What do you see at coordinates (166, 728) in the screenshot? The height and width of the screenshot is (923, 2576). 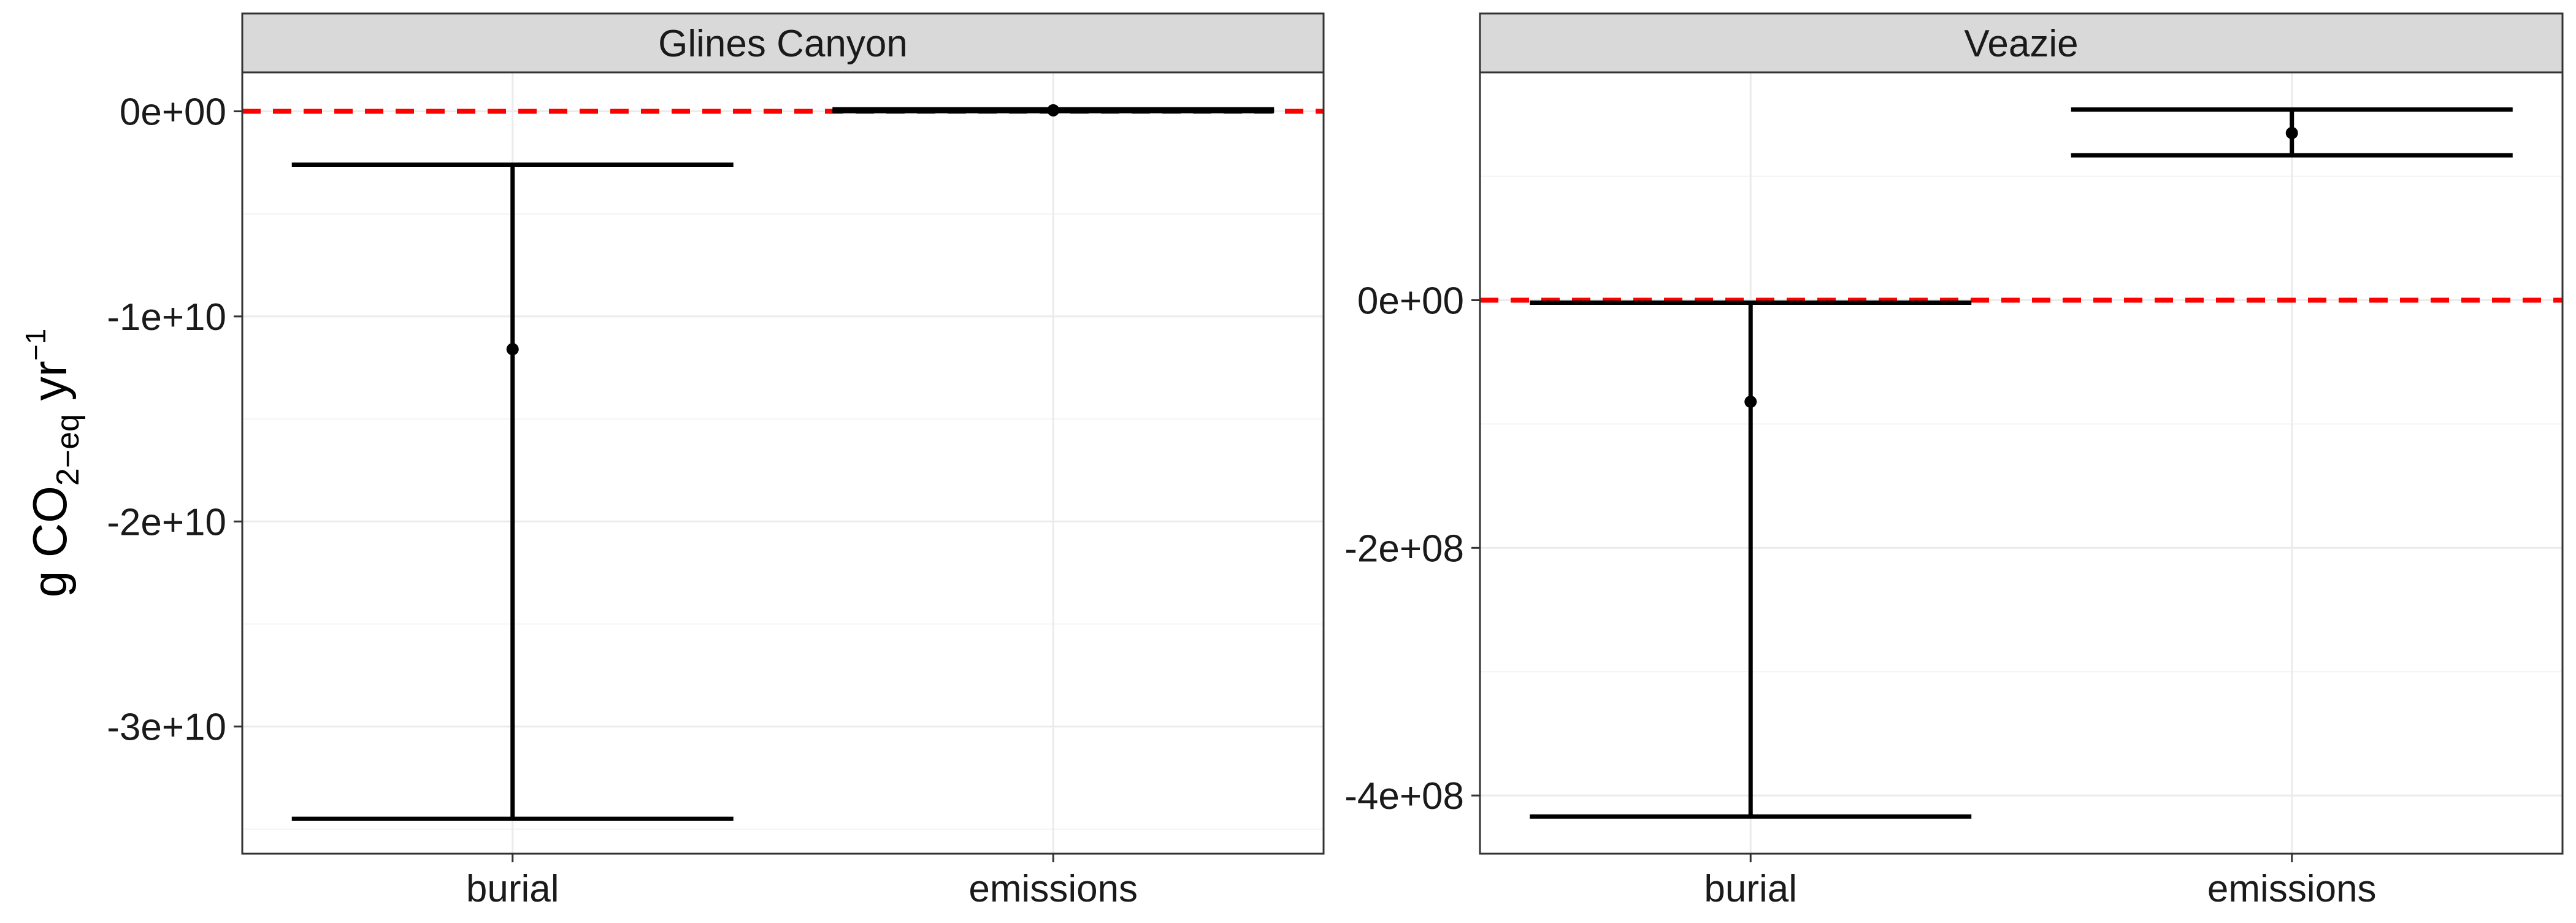 I see `y-tick-label: -3e+10` at bounding box center [166, 728].